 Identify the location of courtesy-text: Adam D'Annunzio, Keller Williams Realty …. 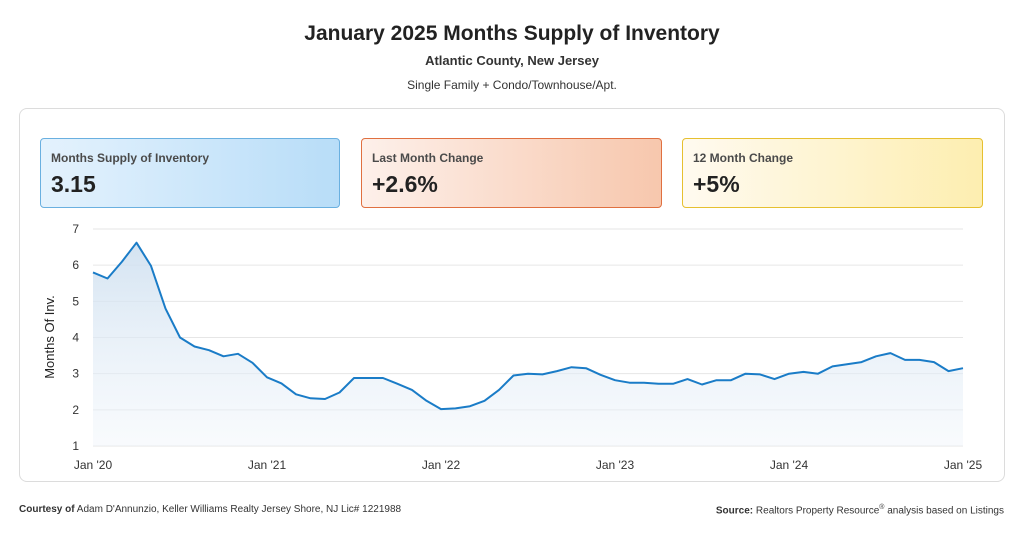
(239, 509).